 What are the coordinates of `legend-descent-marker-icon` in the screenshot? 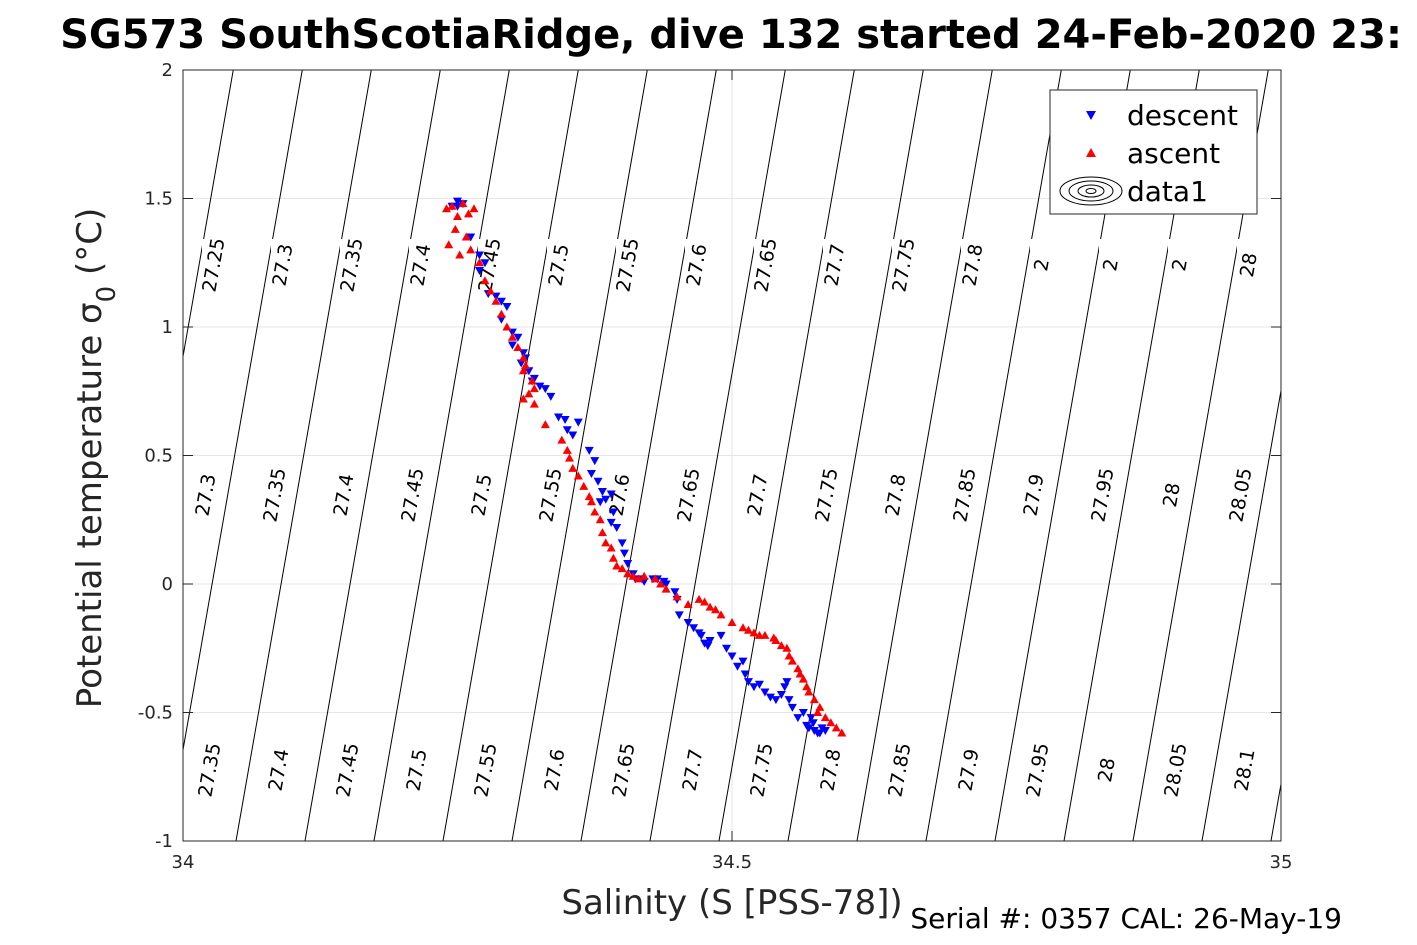 It's located at (1091, 115).